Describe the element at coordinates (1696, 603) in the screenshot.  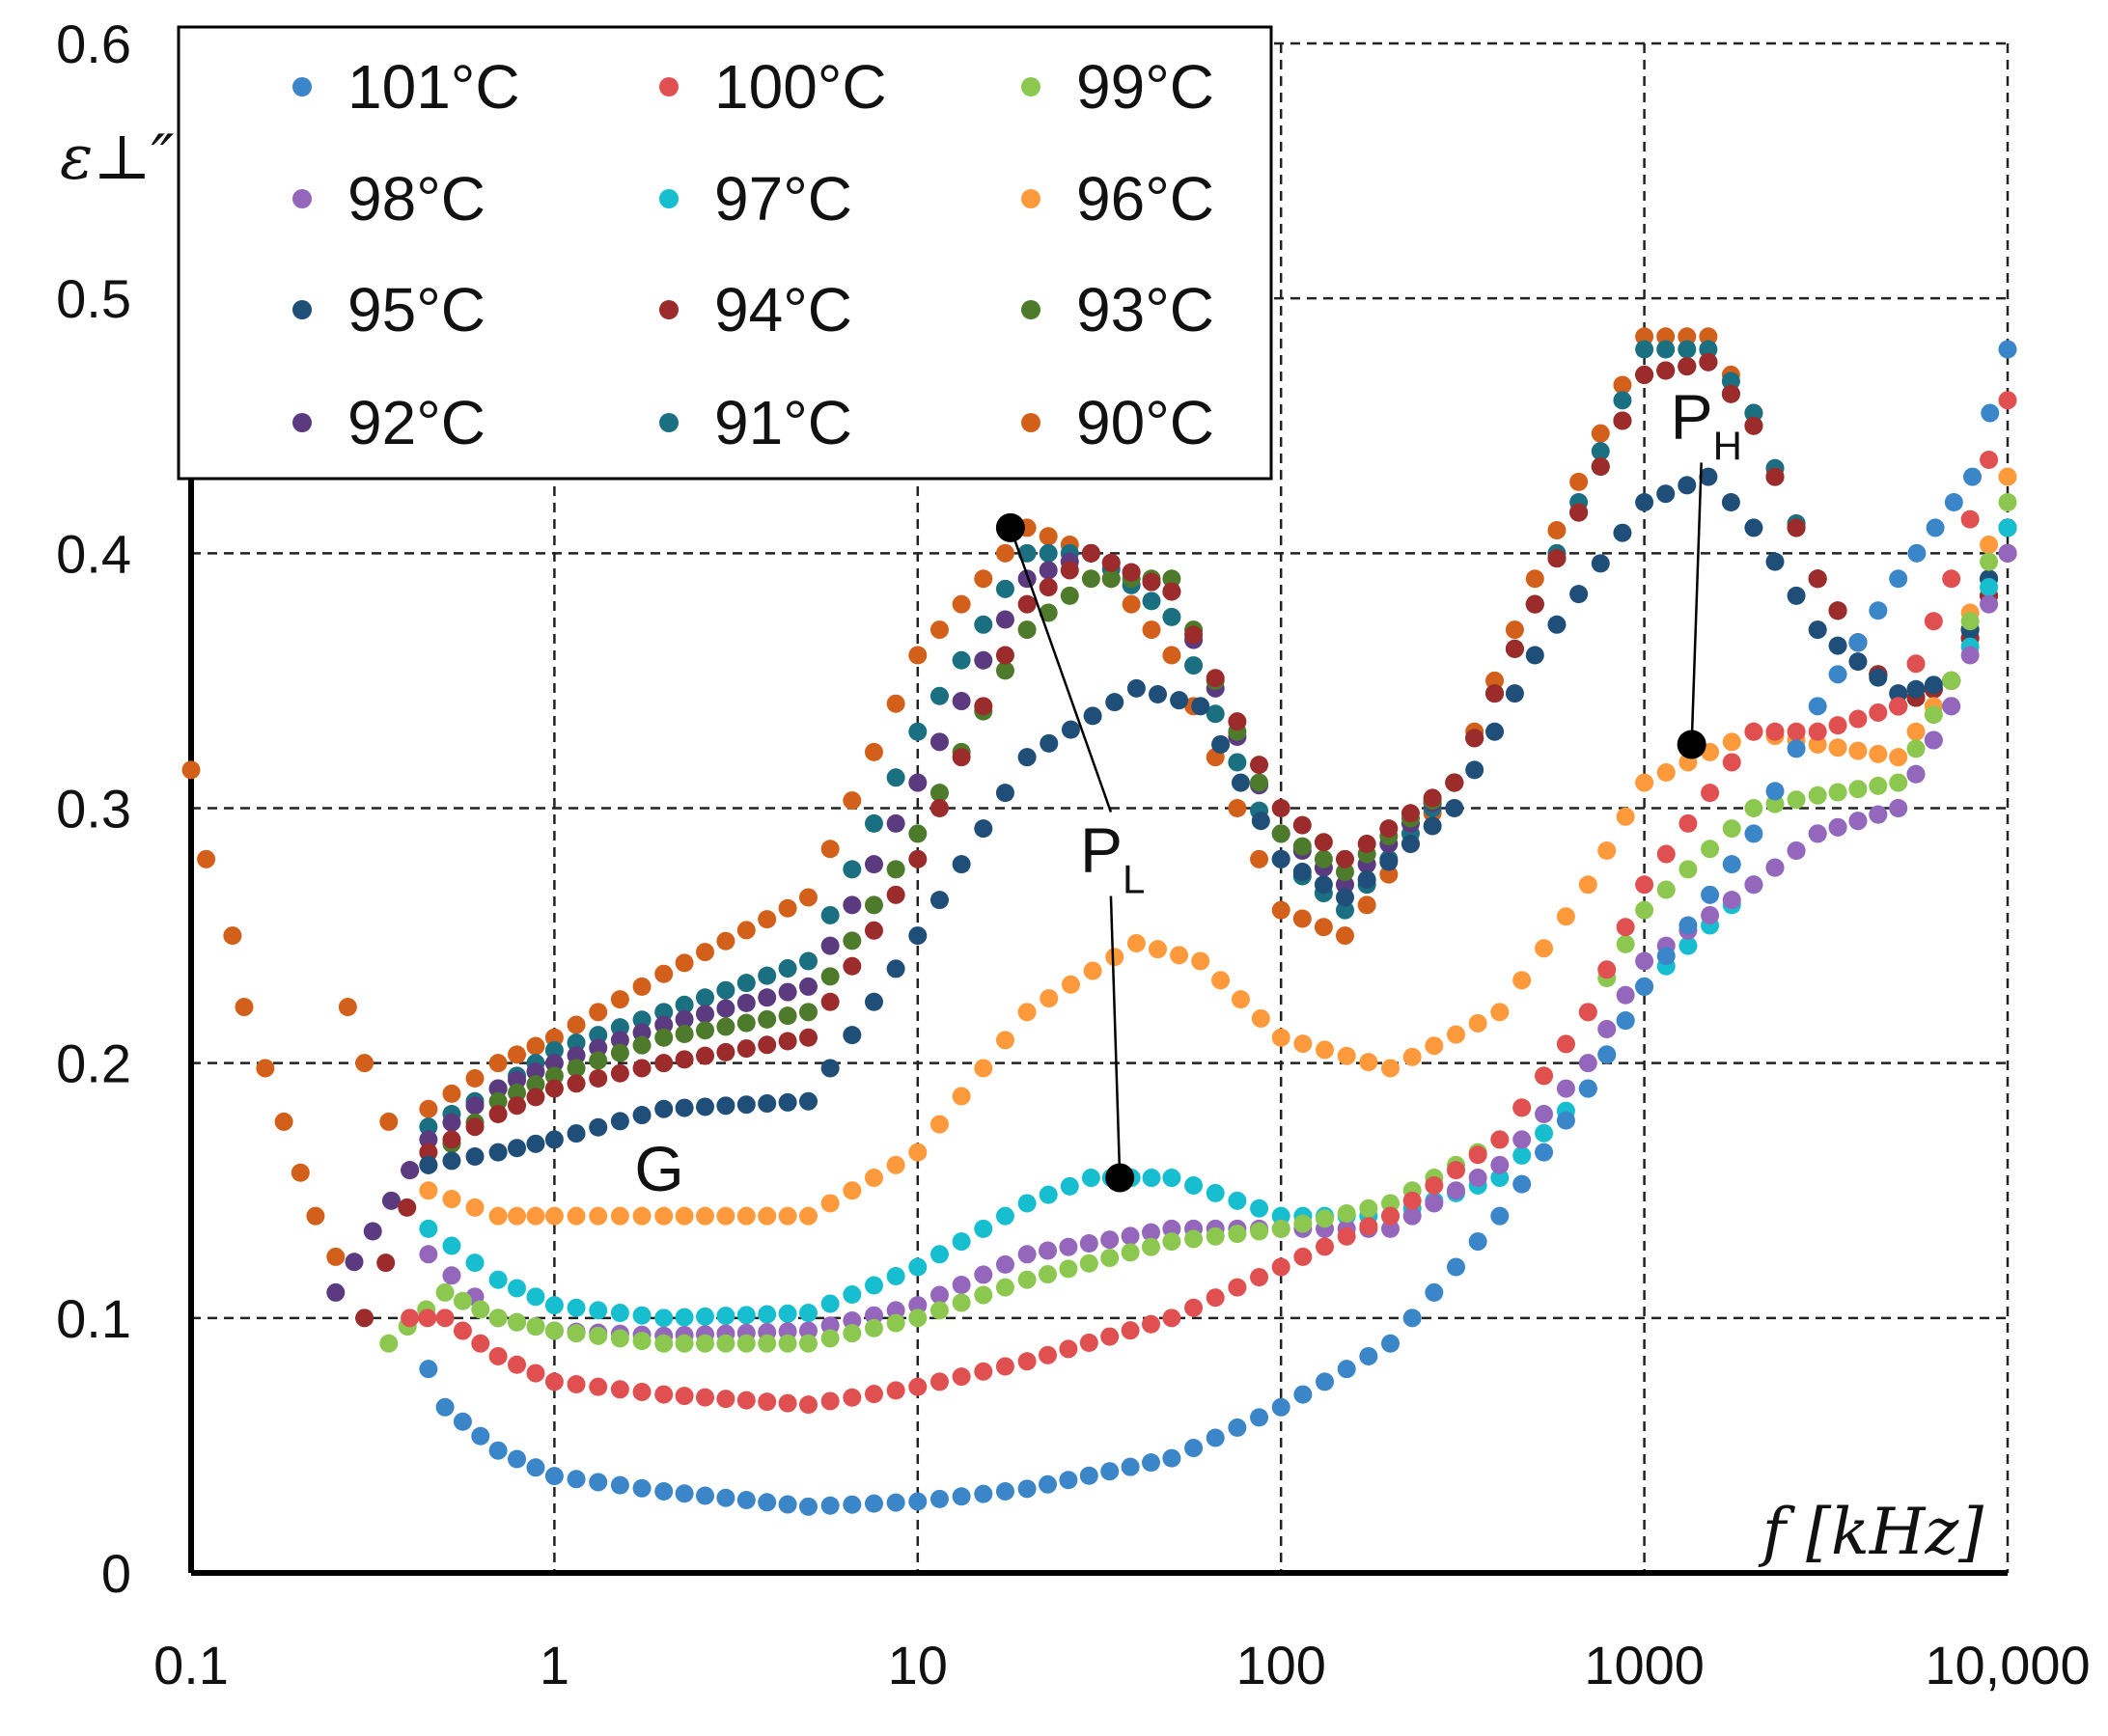
I see `annotation-leader-line` at that location.